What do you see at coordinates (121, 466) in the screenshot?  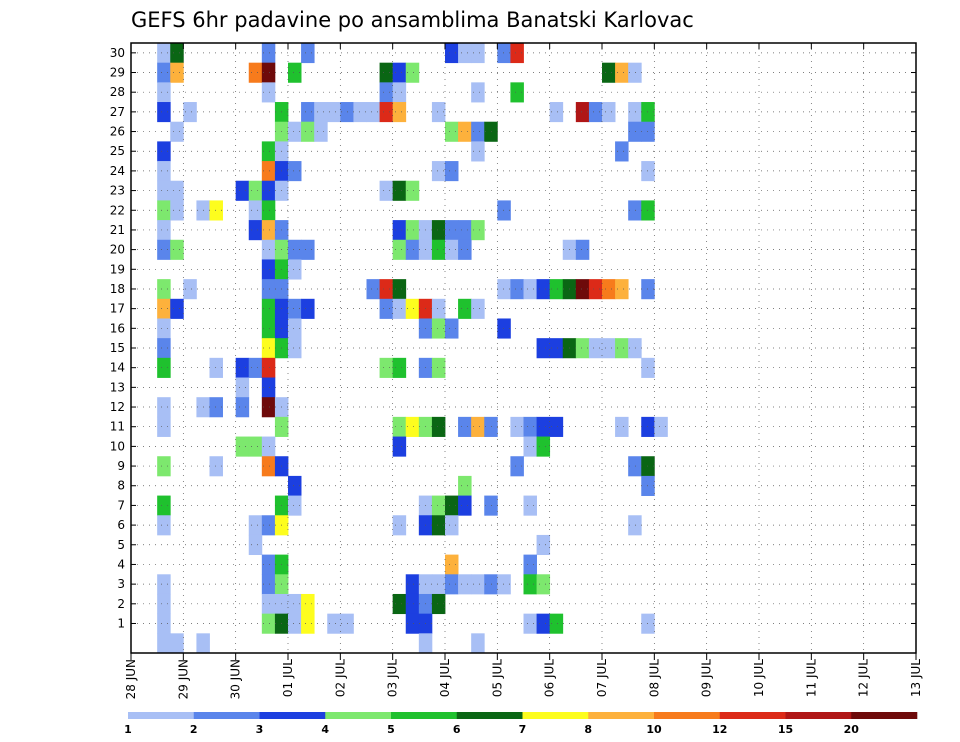 I see `y-tick-label: 9` at bounding box center [121, 466].